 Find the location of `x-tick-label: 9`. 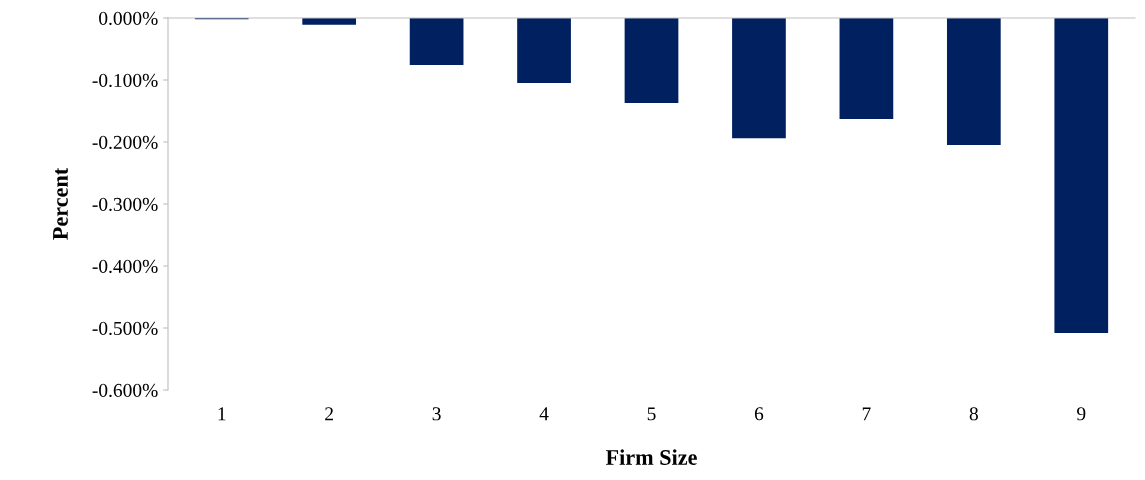

x-tick-label: 9 is located at coordinates (1081, 414).